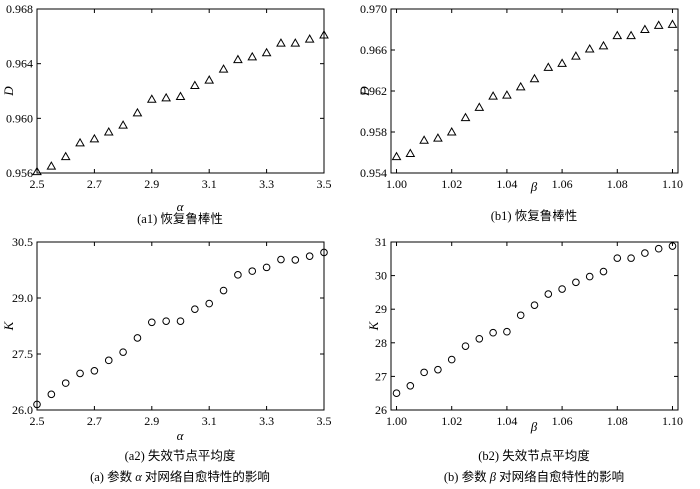 This screenshot has height=489, width=700. What do you see at coordinates (19, 91) in the screenshot?
I see `y-tick-labels: 0.956 0.960 0.964 0.968` at bounding box center [19, 91].